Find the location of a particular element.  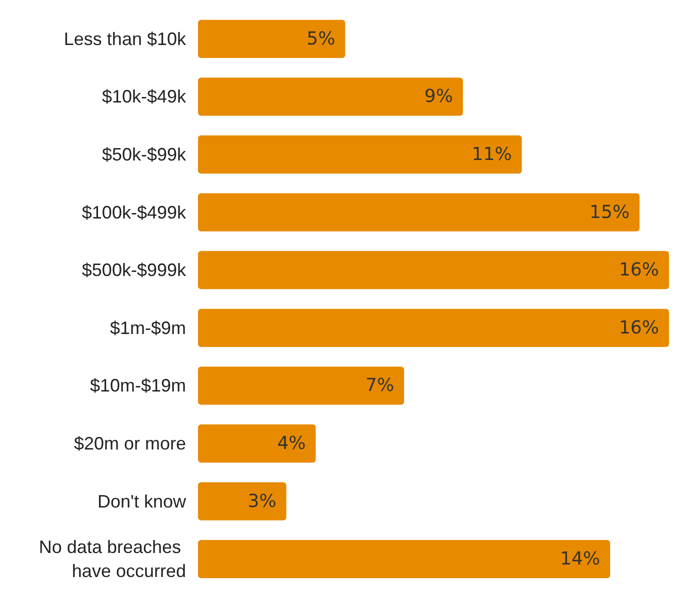

y-tick-label: Don't know is located at coordinates (142, 501).